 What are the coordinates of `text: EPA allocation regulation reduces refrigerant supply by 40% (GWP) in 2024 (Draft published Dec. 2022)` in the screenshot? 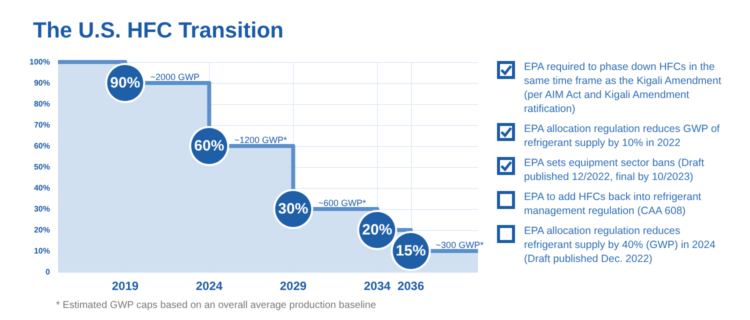 It's located at (620, 245).